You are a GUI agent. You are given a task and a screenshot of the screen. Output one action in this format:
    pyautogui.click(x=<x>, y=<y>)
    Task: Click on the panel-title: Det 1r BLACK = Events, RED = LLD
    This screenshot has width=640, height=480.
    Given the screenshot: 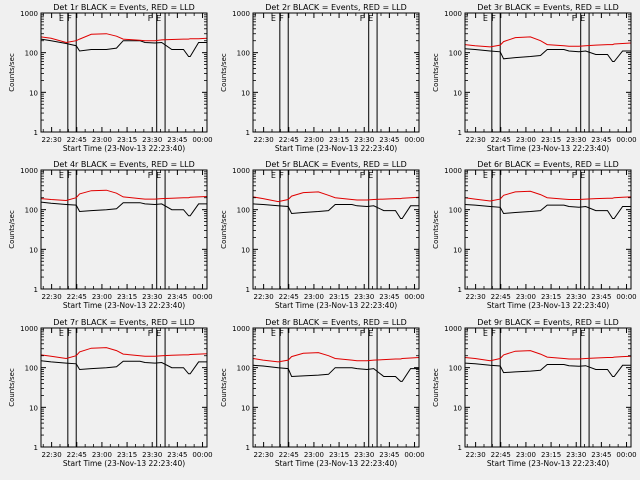 What is the action you would take?
    pyautogui.click(x=124, y=7)
    